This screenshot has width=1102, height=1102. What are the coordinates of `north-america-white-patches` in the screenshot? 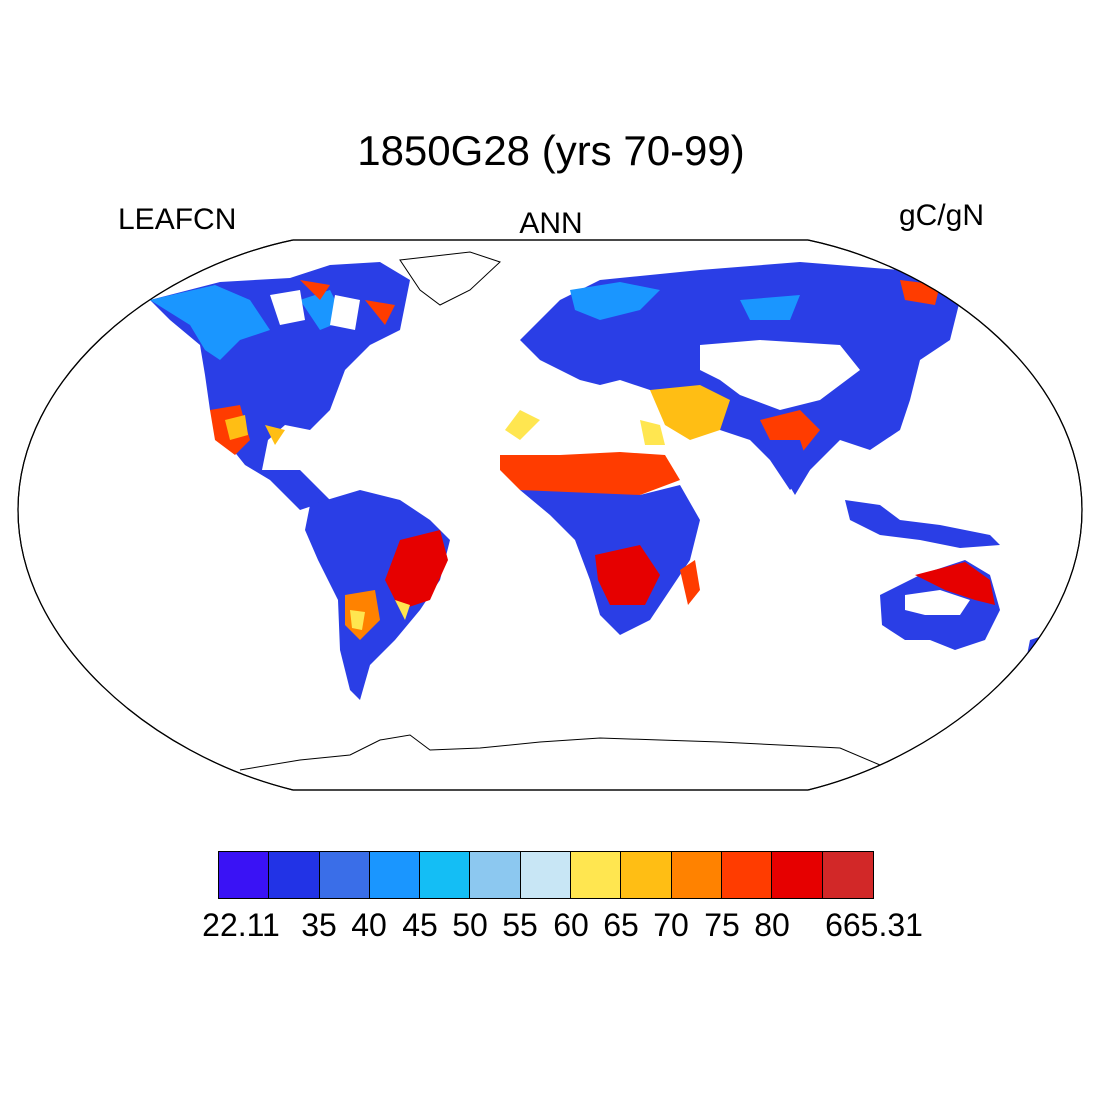 It's located at (315, 310).